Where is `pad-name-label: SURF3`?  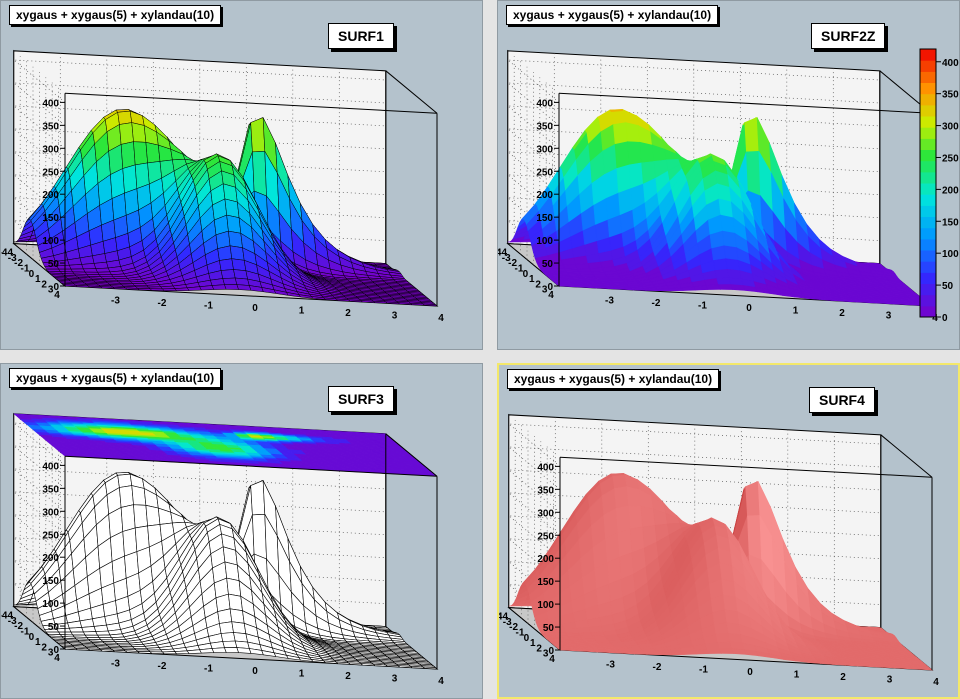
pad-name-label: SURF3 is located at coordinates (361, 399).